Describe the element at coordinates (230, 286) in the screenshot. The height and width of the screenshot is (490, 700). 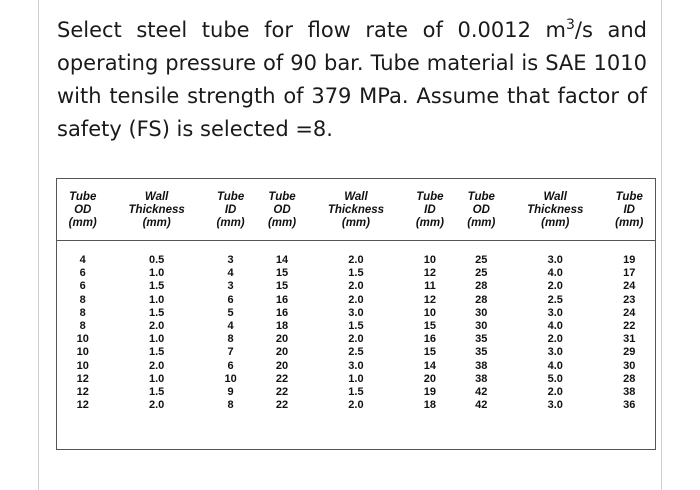
I see `table-cell: 3` at that location.